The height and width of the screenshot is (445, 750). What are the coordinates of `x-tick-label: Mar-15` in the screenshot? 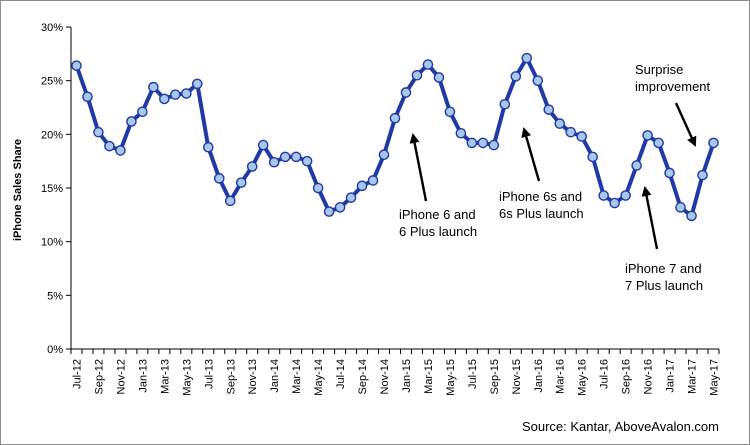 It's located at (429, 376).